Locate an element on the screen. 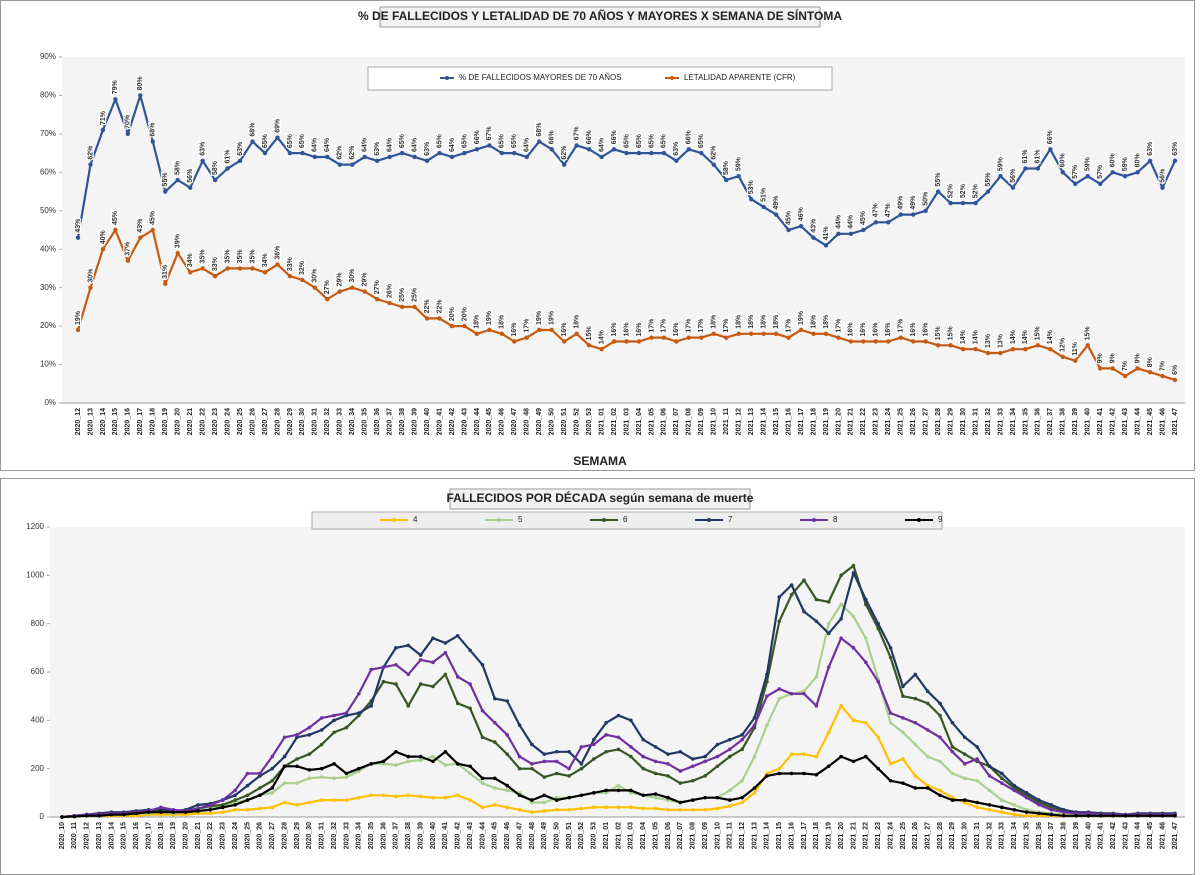  data-label: 62% is located at coordinates (564, 152).